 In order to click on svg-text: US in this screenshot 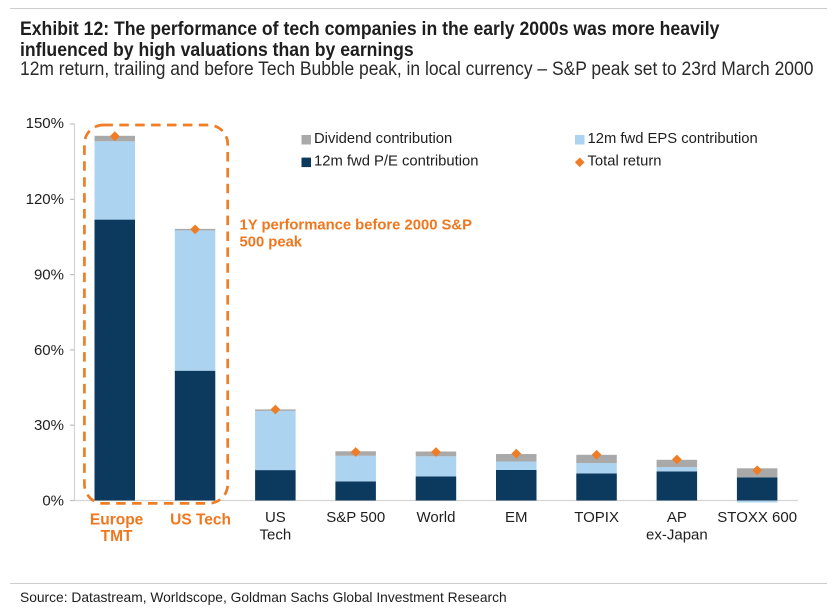, I will do `click(275, 517)`.